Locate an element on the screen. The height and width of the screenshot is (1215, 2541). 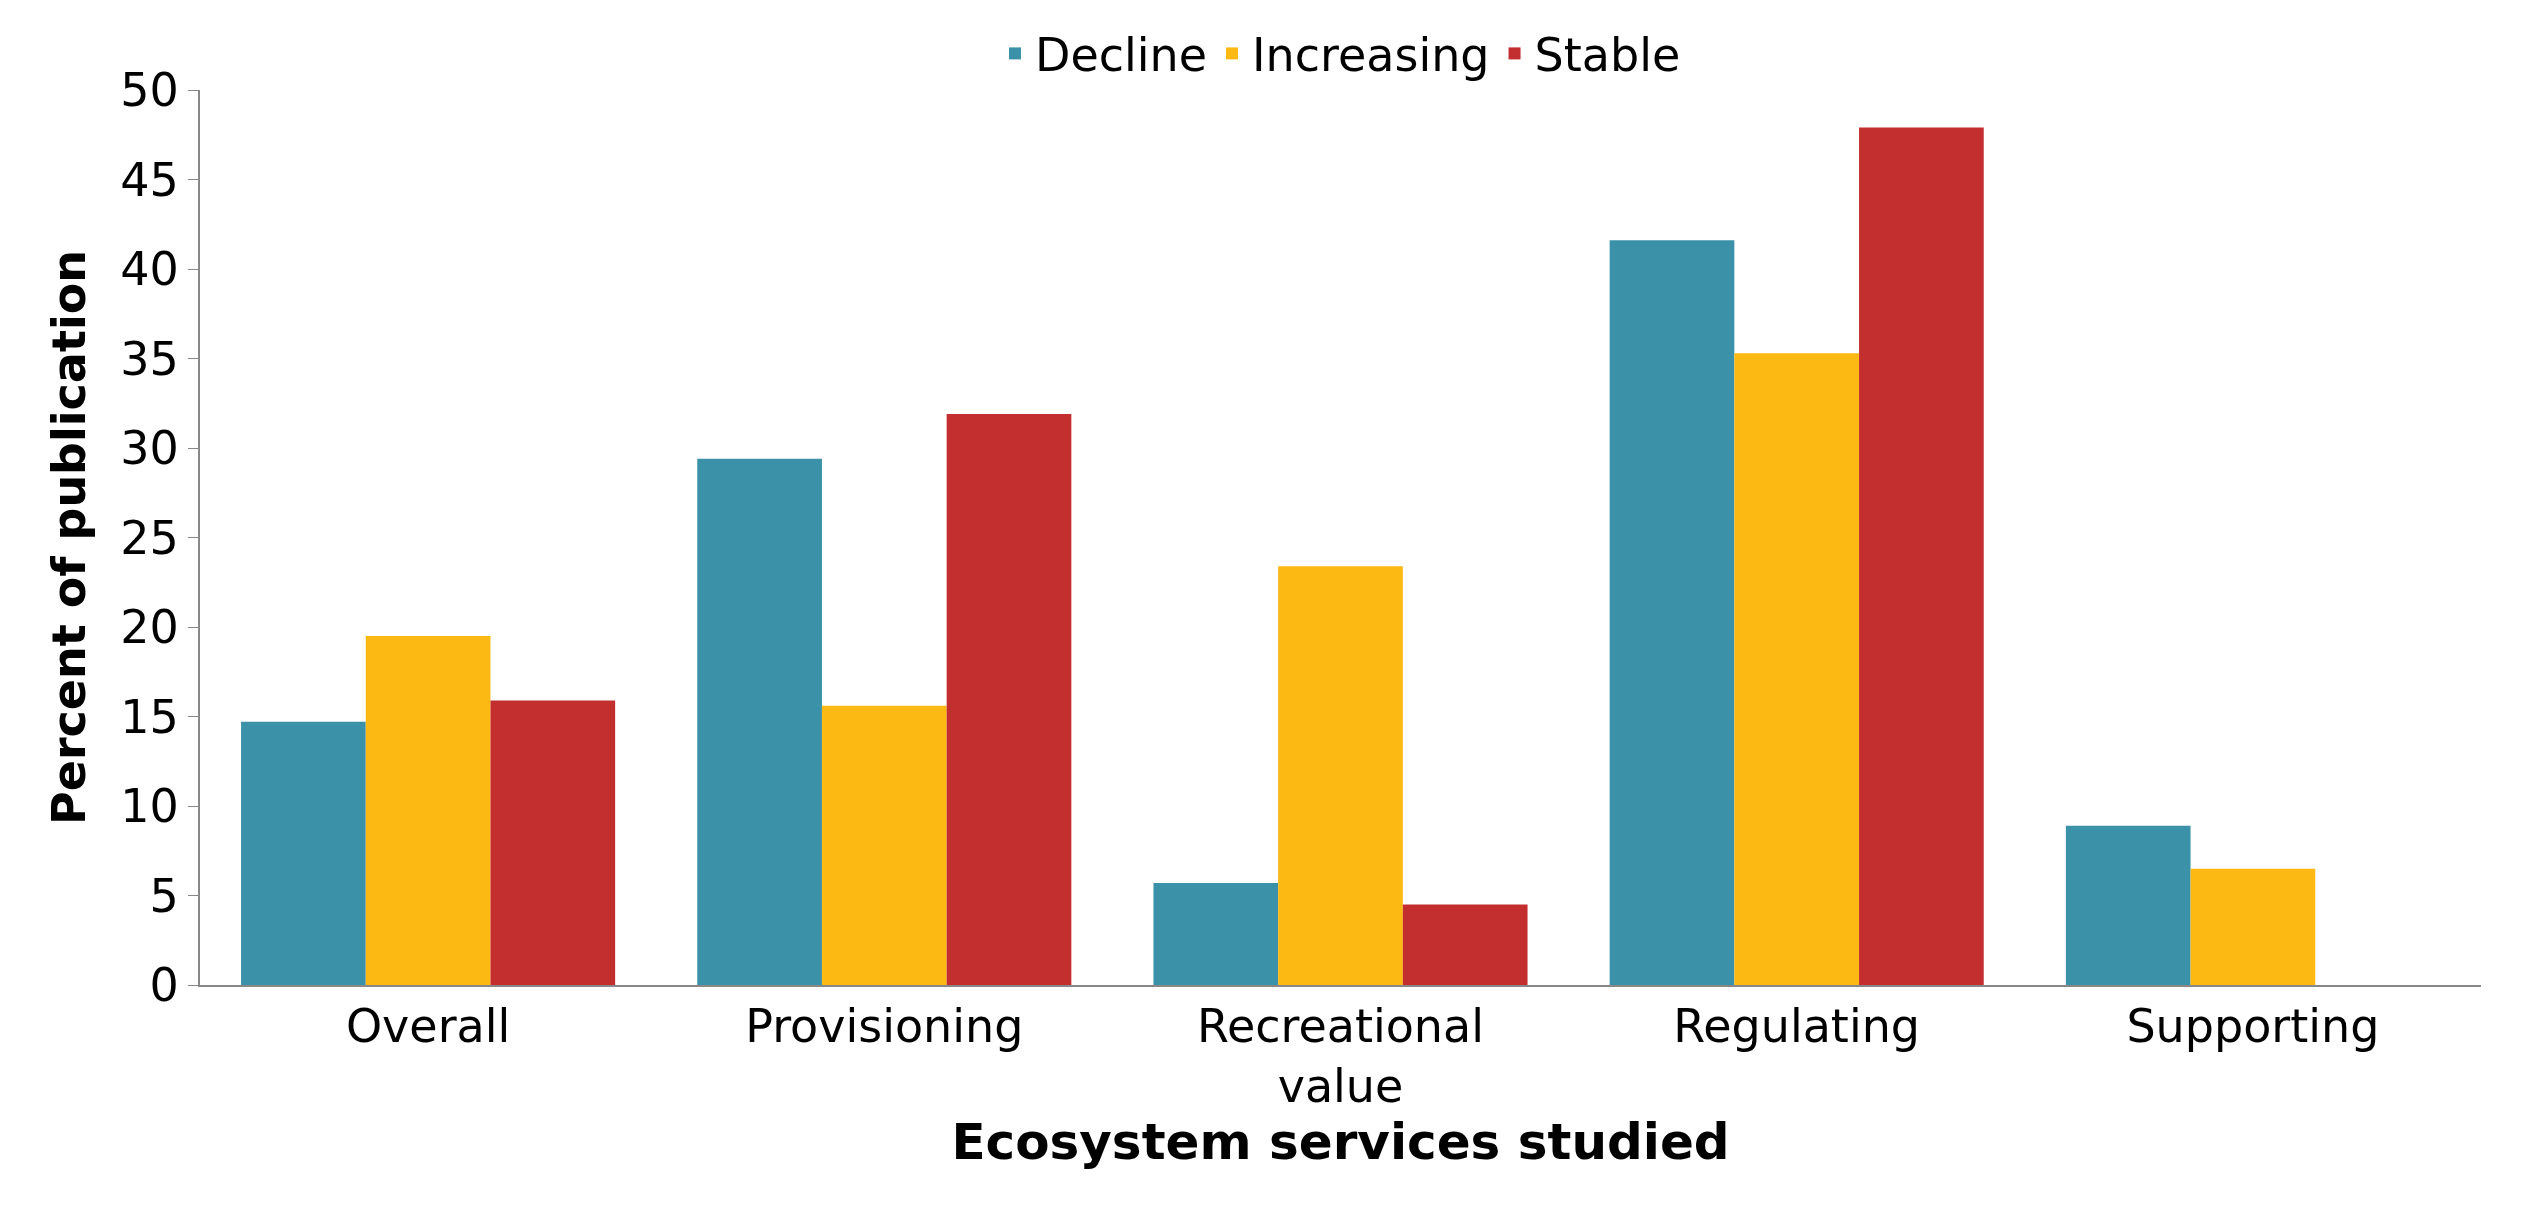
x-tick-label: Provisioning is located at coordinates (884, 1026).